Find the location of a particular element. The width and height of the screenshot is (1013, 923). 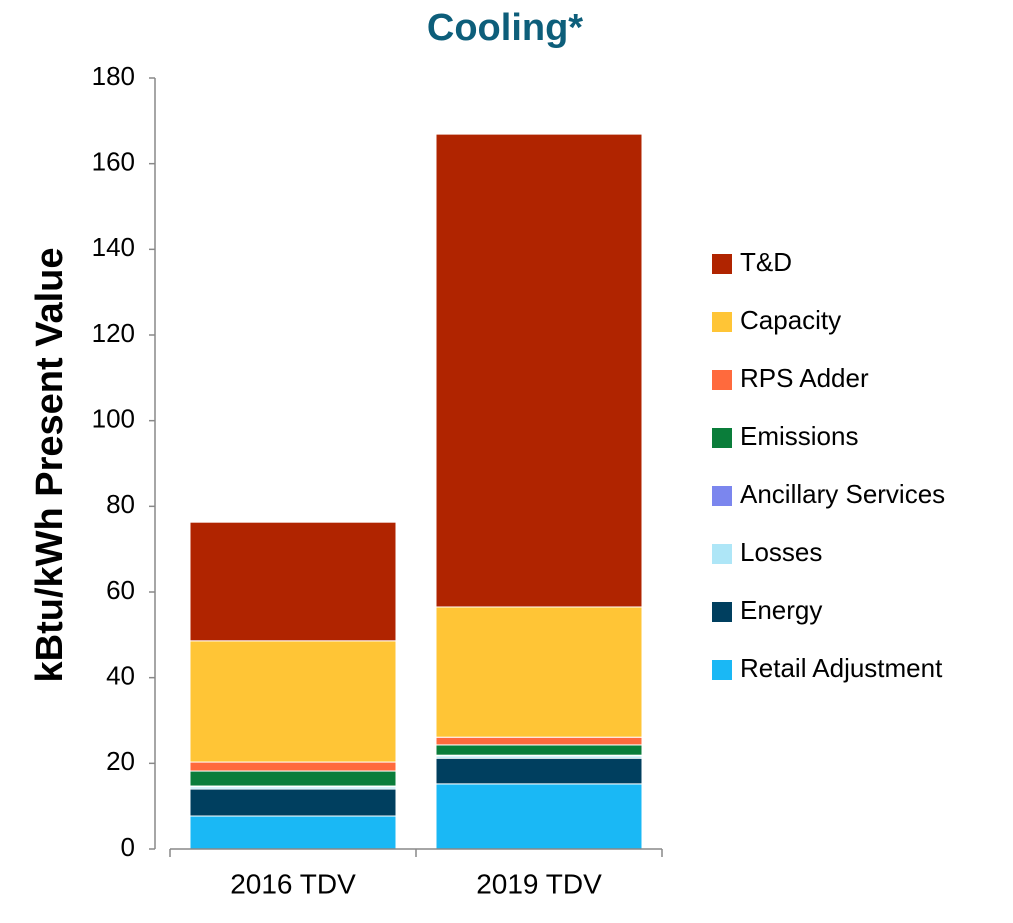

legend-label: Ancillary Services is located at coordinates (842, 494).